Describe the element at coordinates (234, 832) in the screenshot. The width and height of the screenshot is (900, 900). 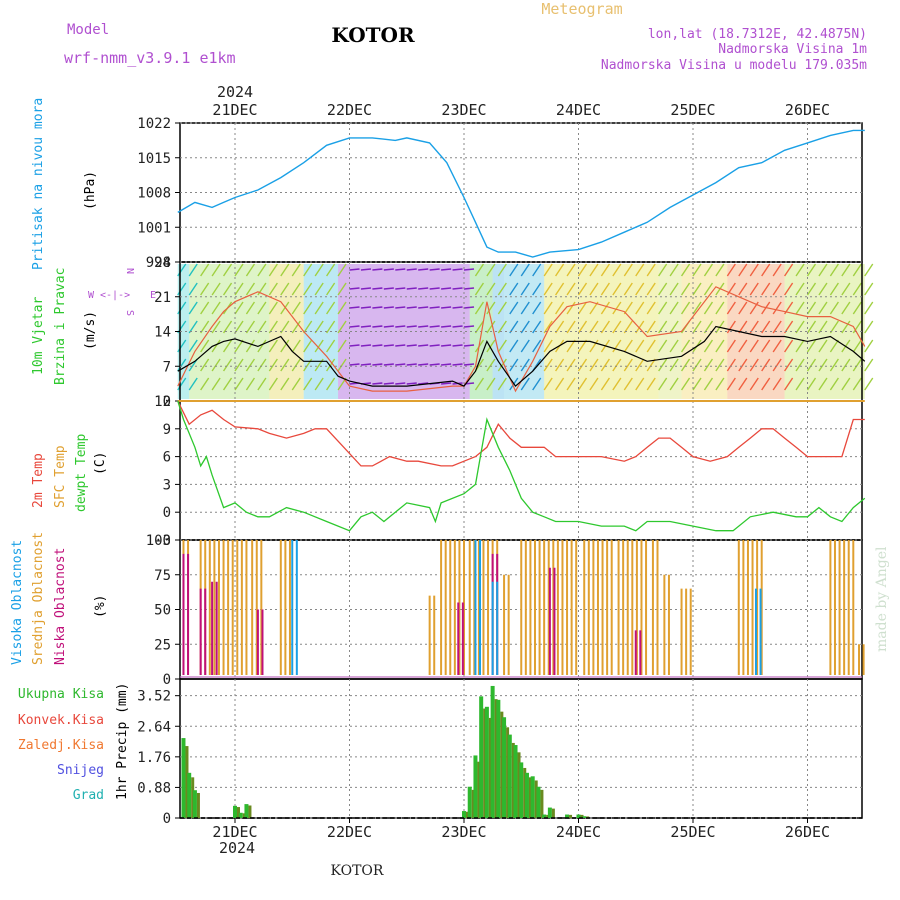
I see `x-tick-label-bottom: 21DEC` at that location.